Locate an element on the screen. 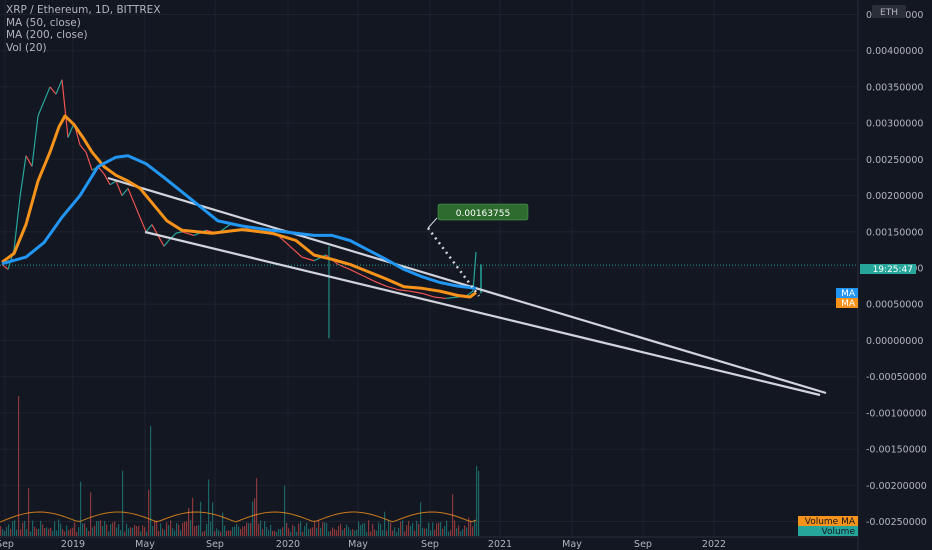  legend-ma200: MA (200, close) is located at coordinates (47, 35).